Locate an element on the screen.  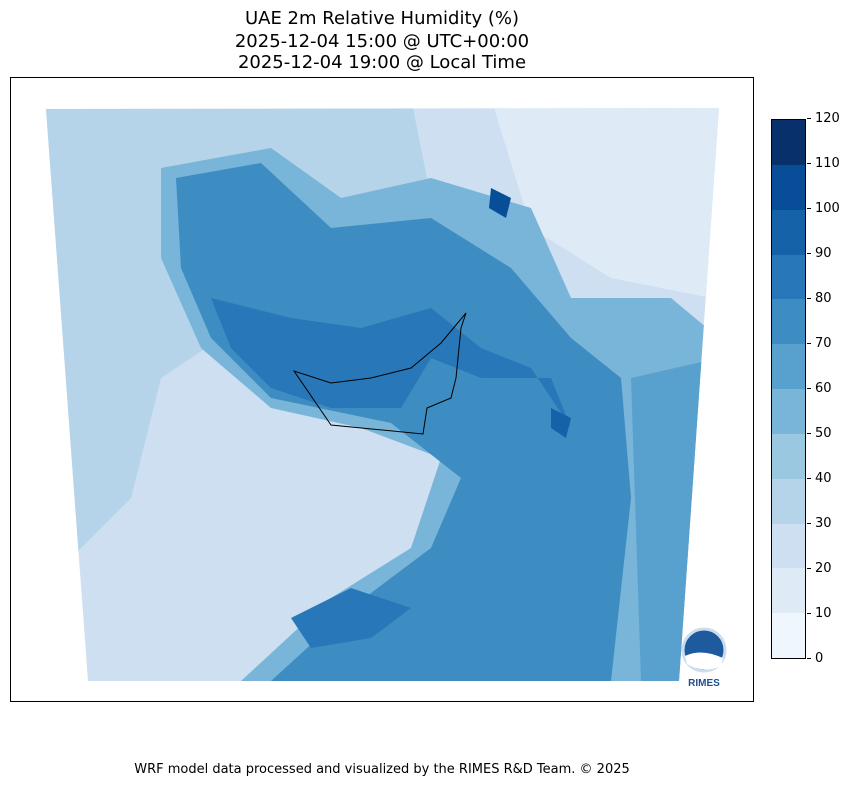
colorbar-tick-label: 110 is located at coordinates (823, 163).